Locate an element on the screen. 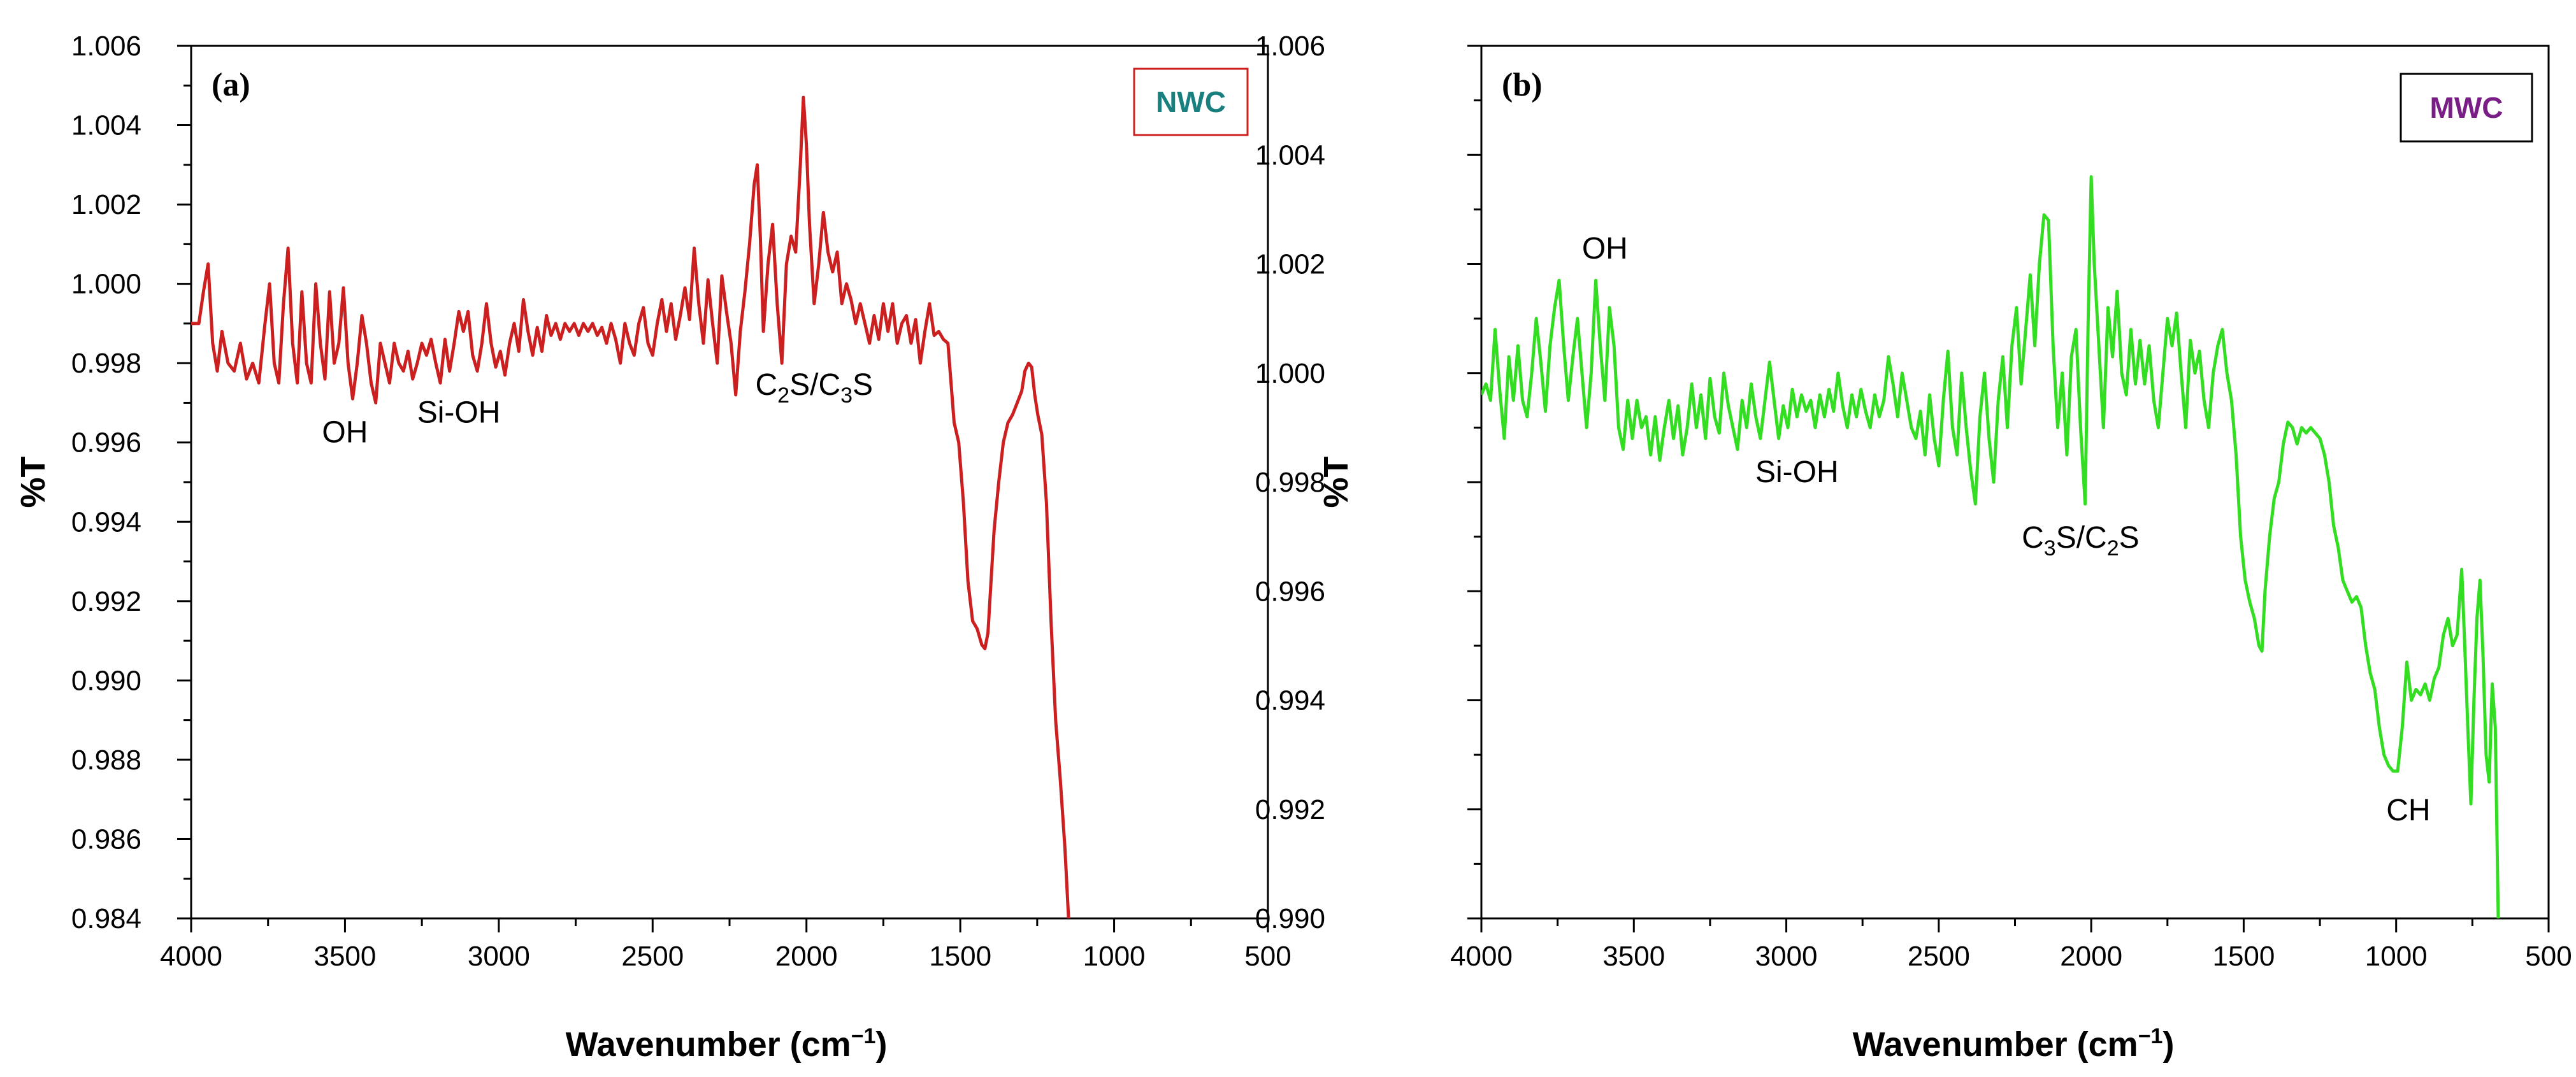 The width and height of the screenshot is (2576, 1077). panel-label: (b) is located at coordinates (1522, 85).